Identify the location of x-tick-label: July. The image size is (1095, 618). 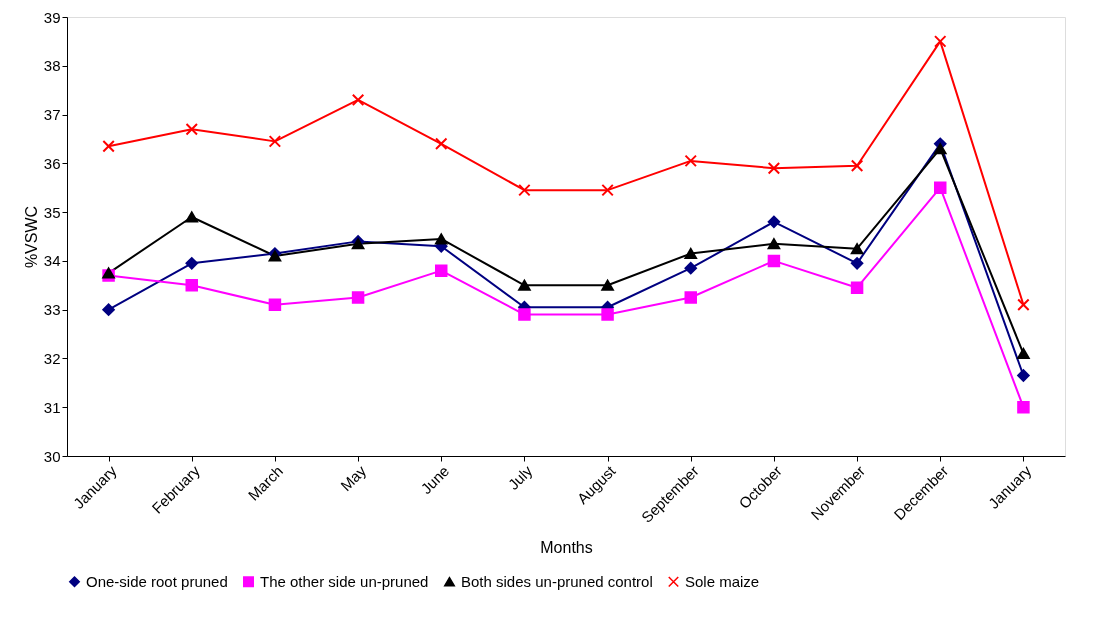
(520, 477).